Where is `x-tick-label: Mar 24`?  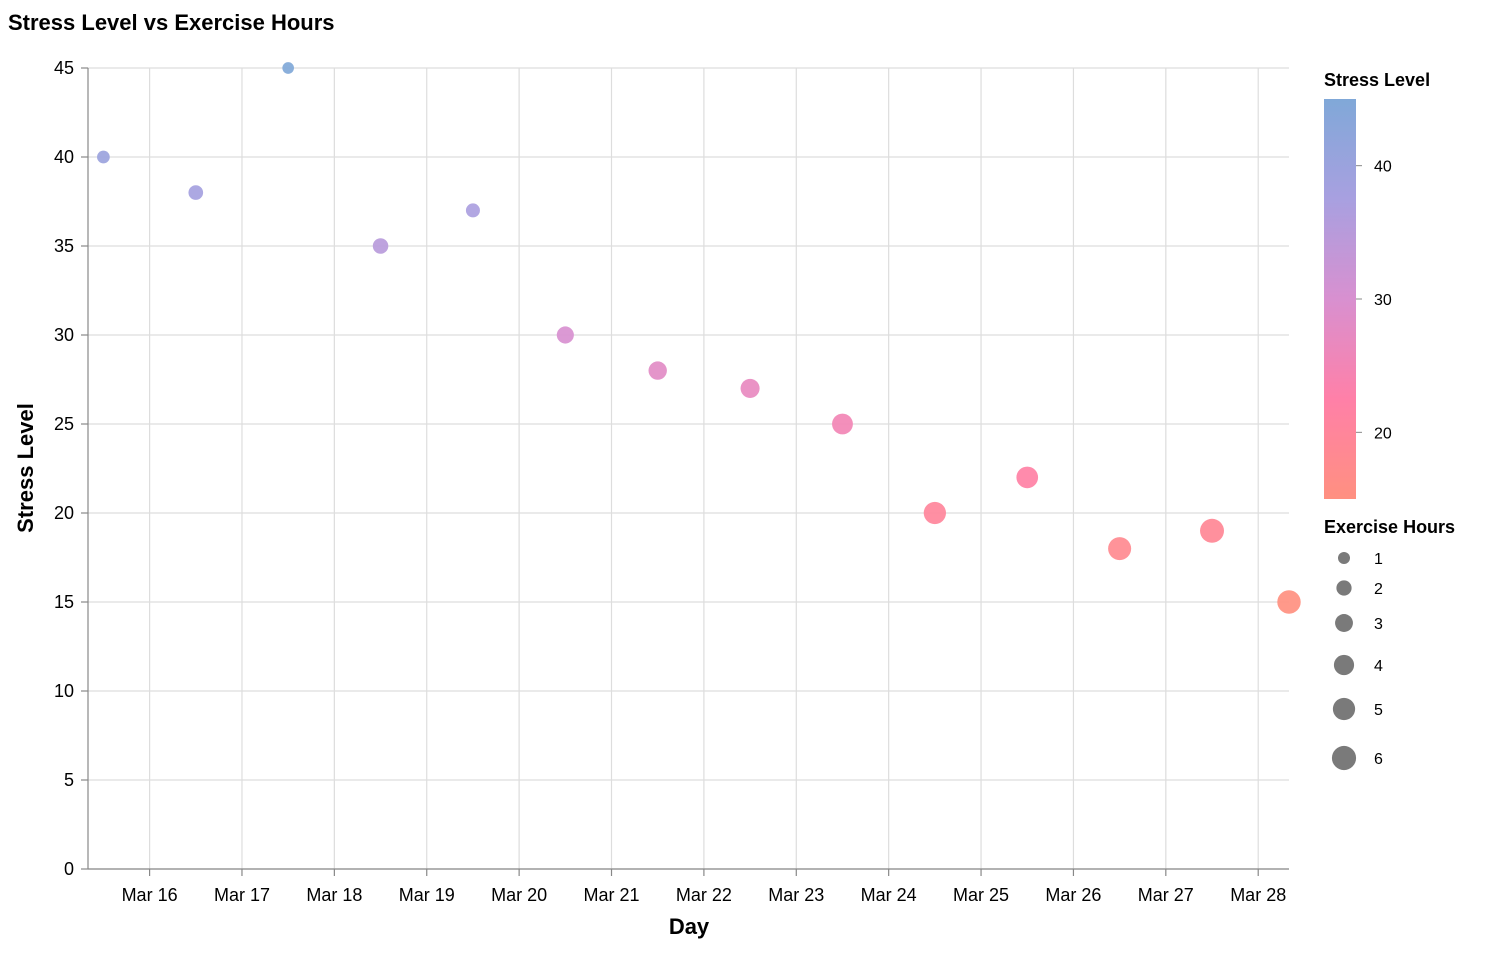 x-tick-label: Mar 24 is located at coordinates (889, 895).